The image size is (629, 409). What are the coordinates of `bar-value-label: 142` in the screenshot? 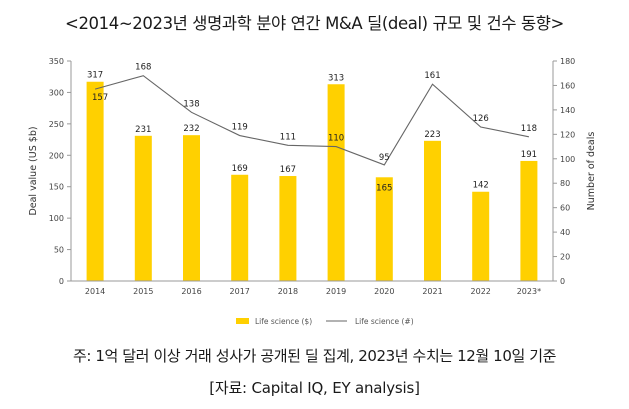 It's located at (481, 186).